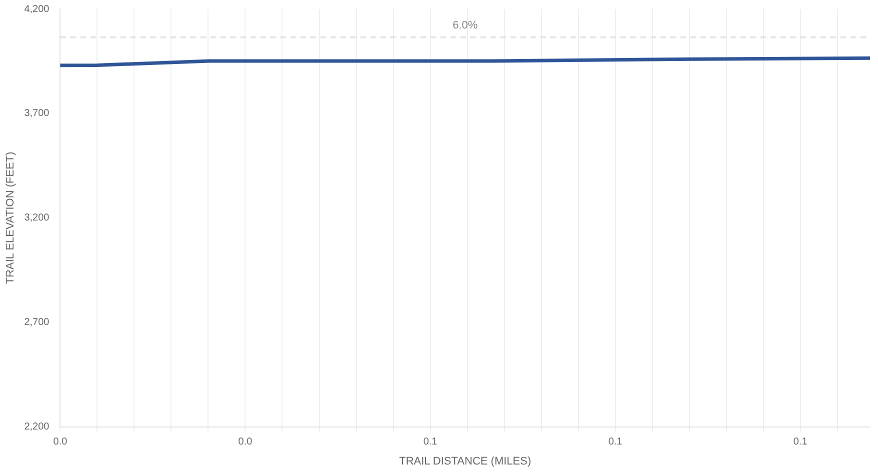 This screenshot has width=878, height=472. Describe the element at coordinates (37, 322) in the screenshot. I see `y-tick-label: 2,700` at that location.